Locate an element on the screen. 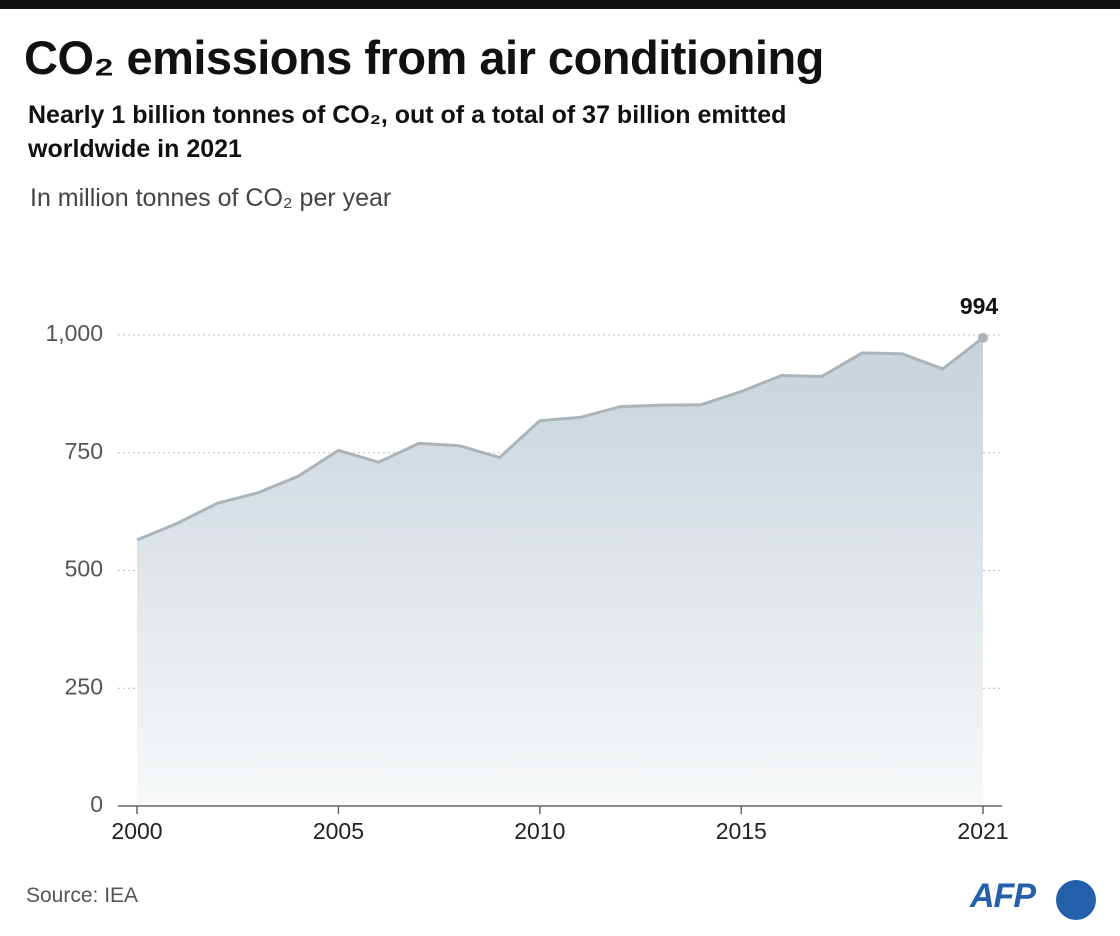 Image resolution: width=1120 pixels, height=936 pixels. x-tick-label: 2010 is located at coordinates (539, 831).